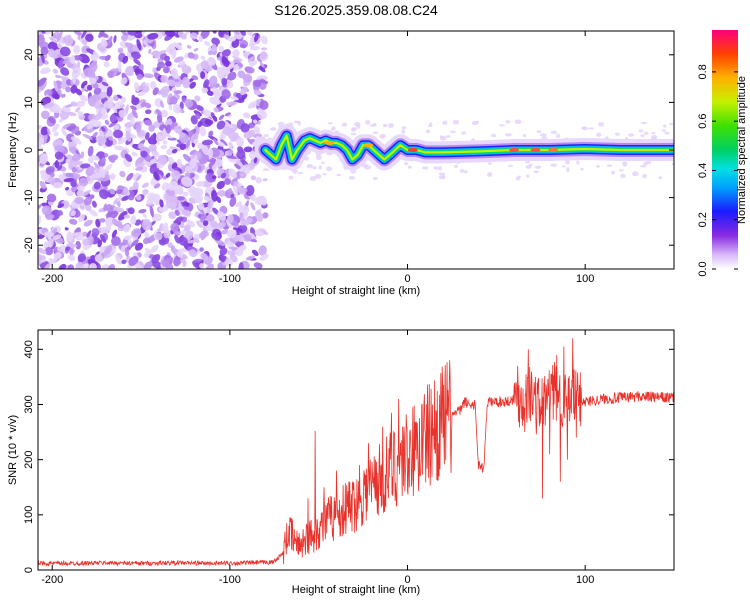 Image resolution: width=750 pixels, height=600 pixels. I want to click on spectrogram-ytick-label: 20, so click(29, 55).